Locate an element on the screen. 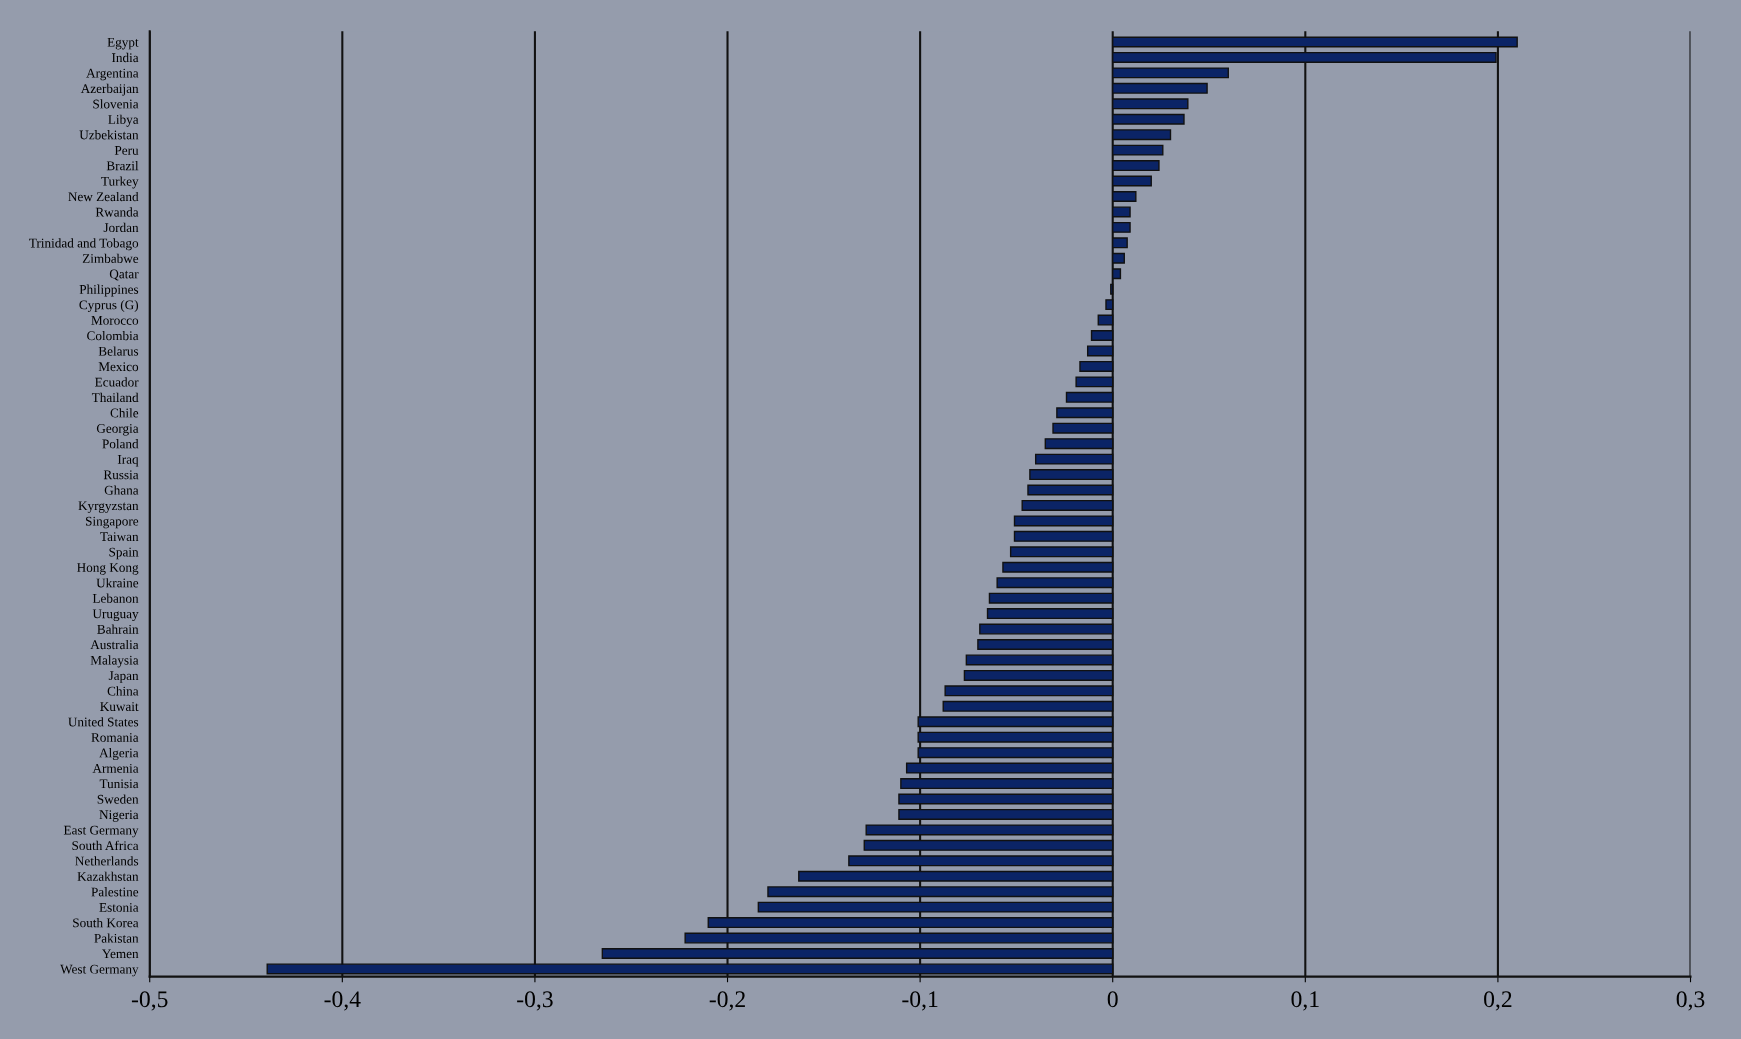 This screenshot has height=1039, width=1741. y-tick-label: Uruguay is located at coordinates (115, 615).